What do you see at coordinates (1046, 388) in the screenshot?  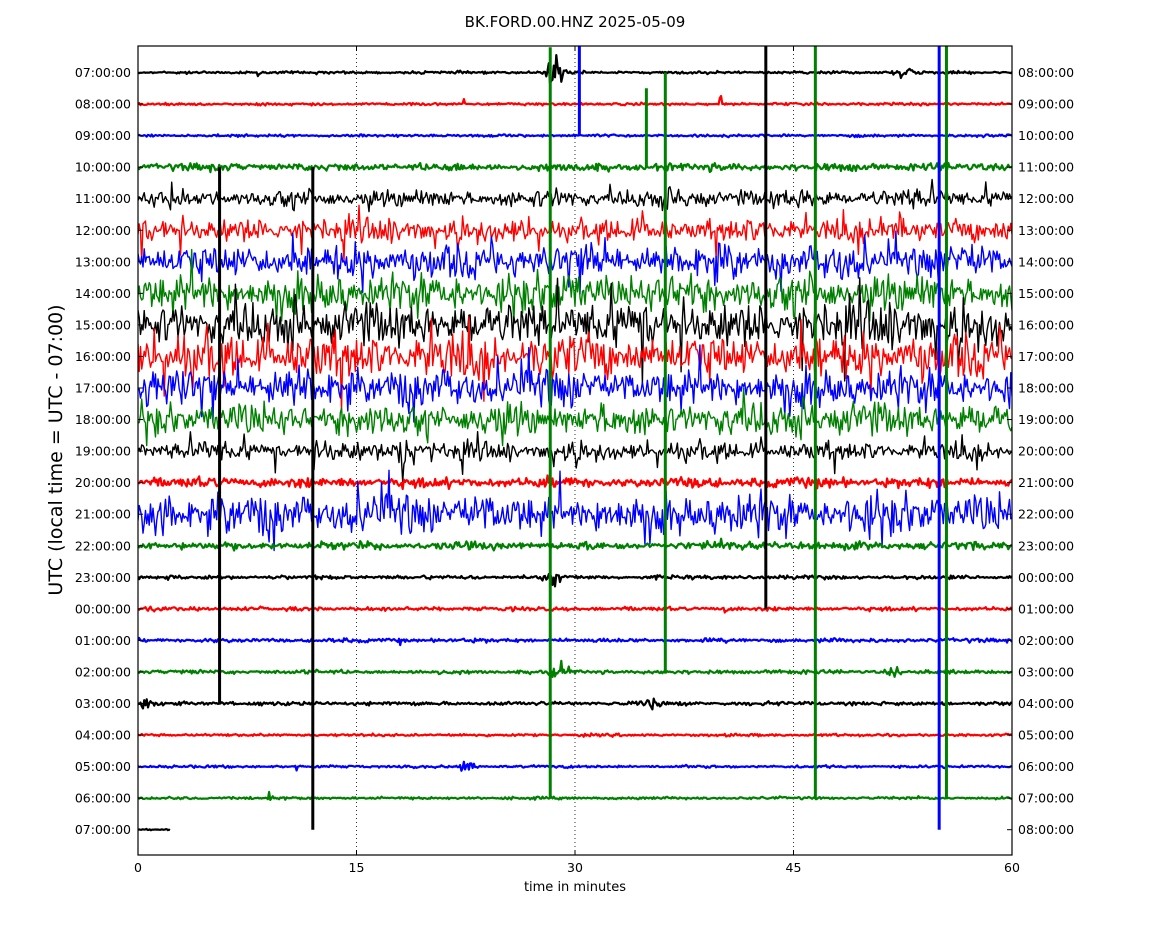 I see `right-tick-label-10: 18:00:00` at bounding box center [1046, 388].